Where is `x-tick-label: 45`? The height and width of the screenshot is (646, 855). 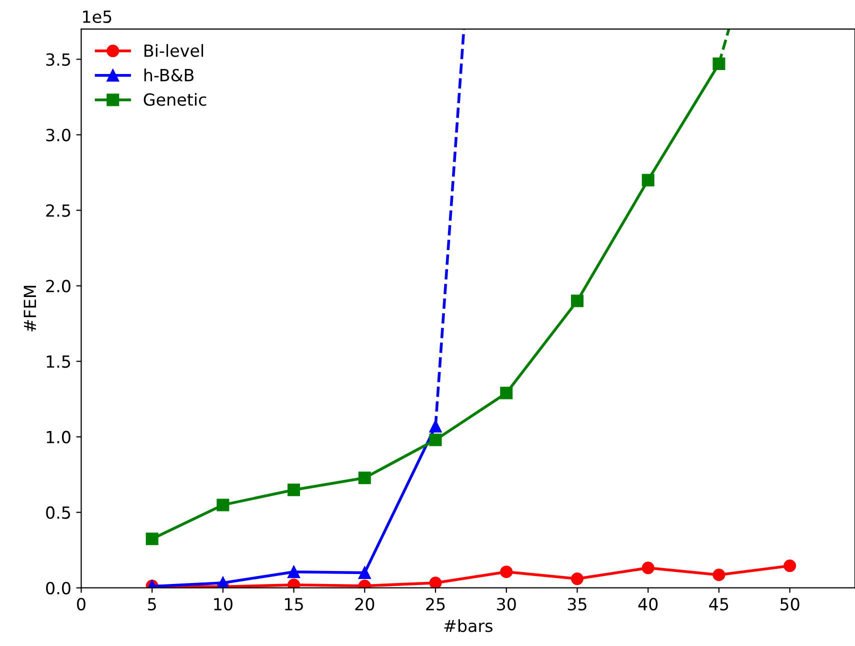
x-tick-label: 45 is located at coordinates (718, 604).